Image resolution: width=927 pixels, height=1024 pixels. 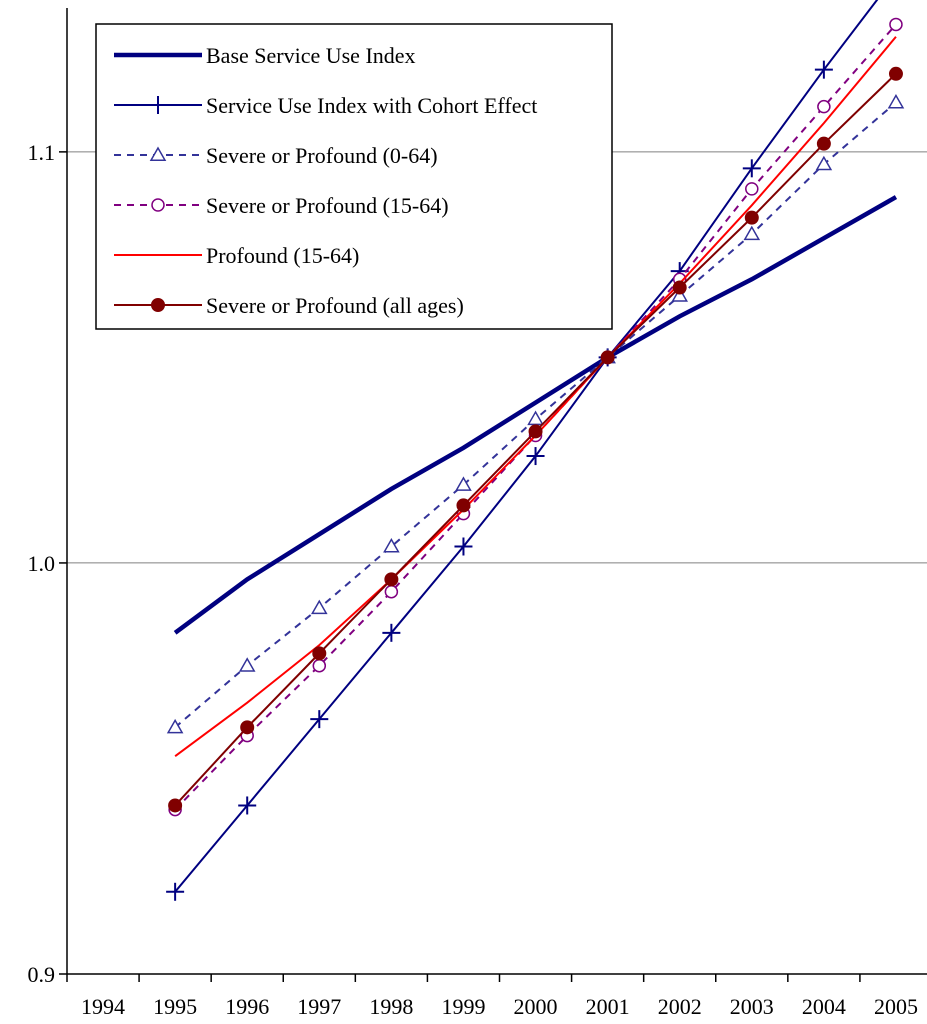 What do you see at coordinates (680, 1006) in the screenshot?
I see `x-tick-label: 2002` at bounding box center [680, 1006].